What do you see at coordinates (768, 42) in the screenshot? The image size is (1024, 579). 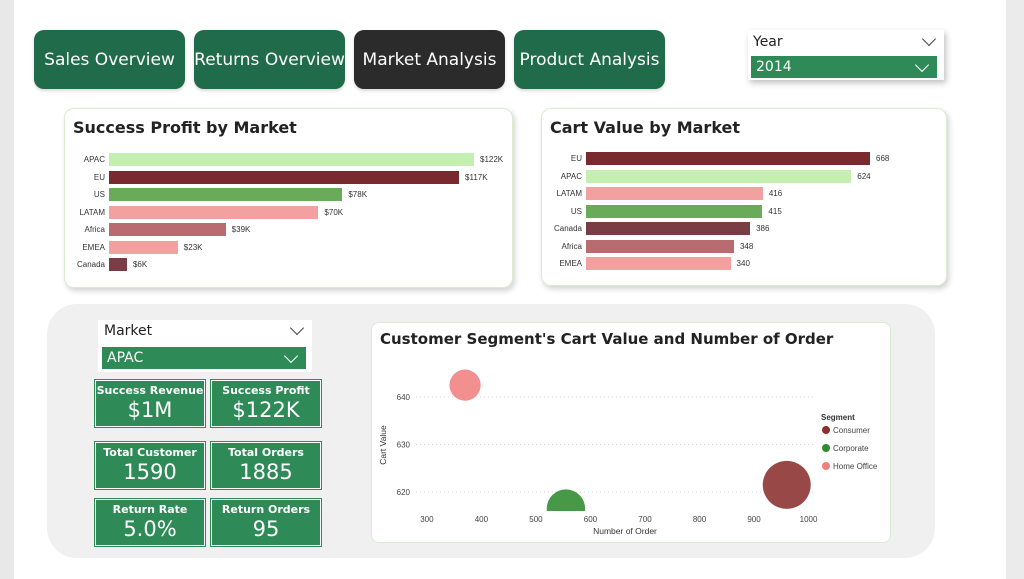 I see `year-slicer-label: Year` at bounding box center [768, 42].